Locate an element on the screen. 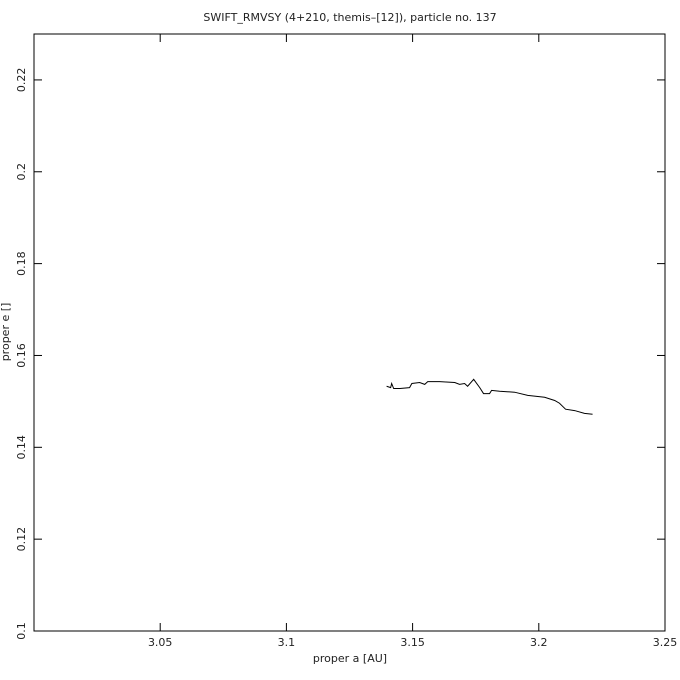 The width and height of the screenshot is (680, 680). x-axis-label: proper a [AU] is located at coordinates (350, 658).